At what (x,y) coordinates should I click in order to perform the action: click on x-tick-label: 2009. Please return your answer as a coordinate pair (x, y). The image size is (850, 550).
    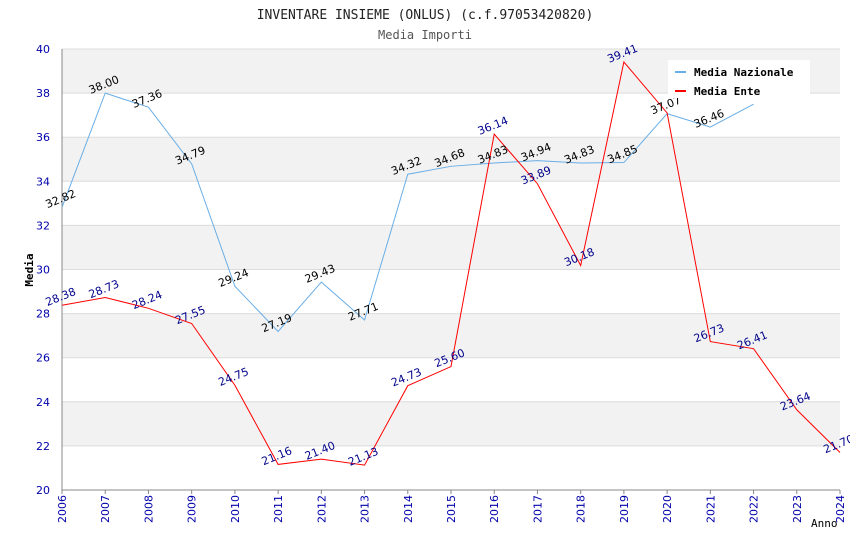
    Looking at the image, I should click on (192, 509).